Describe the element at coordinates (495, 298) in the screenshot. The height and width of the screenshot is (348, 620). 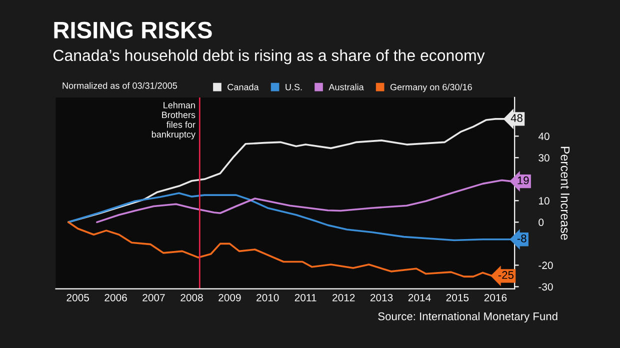
I see `x-tick-label: 2016` at that location.